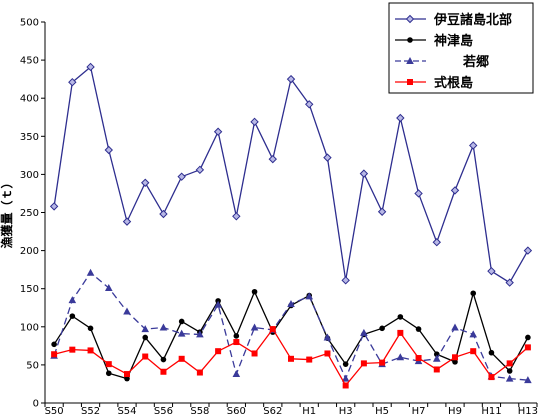 The width and height of the screenshot is (540, 416). What do you see at coordinates (382, 411) in the screenshot?
I see `x-tick-label: H5` at bounding box center [382, 411].